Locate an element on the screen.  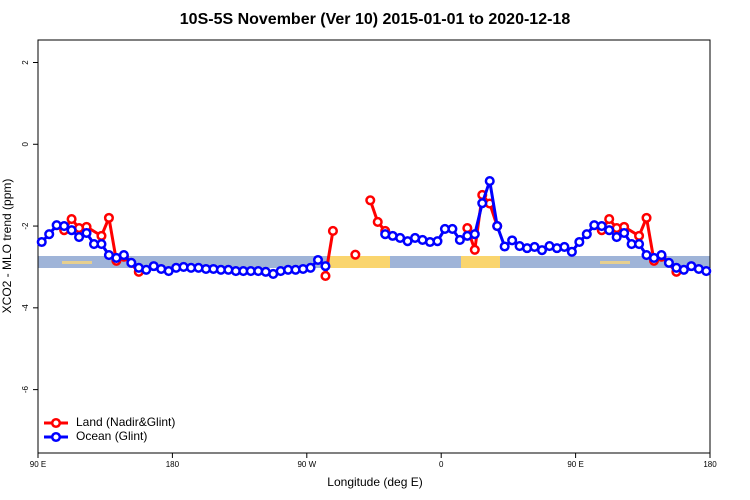
legend-label: Ocean (Glint) is located at coordinates (111, 436).